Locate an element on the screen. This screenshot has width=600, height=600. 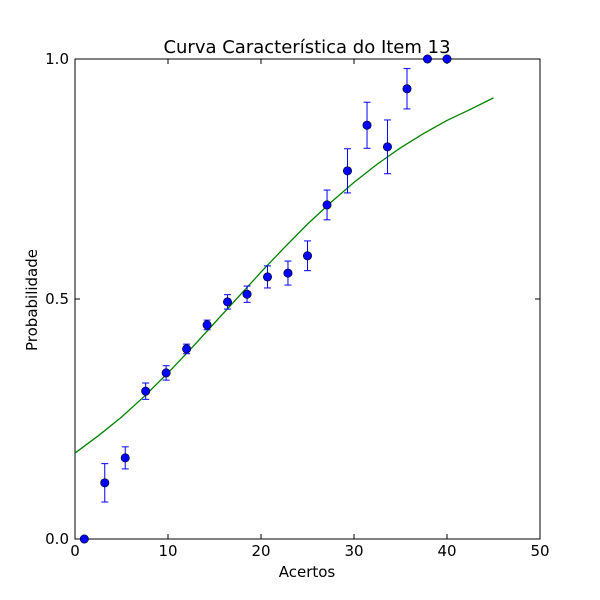
x-tick-label: 30 is located at coordinates (353, 551).